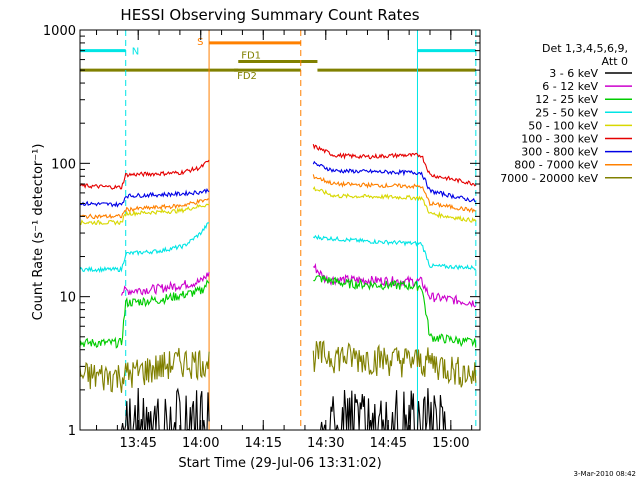 The width and height of the screenshot is (640, 480). What do you see at coordinates (605, 474) in the screenshot?
I see `footer-date: 3-Mar-2010 08:42` at bounding box center [605, 474].